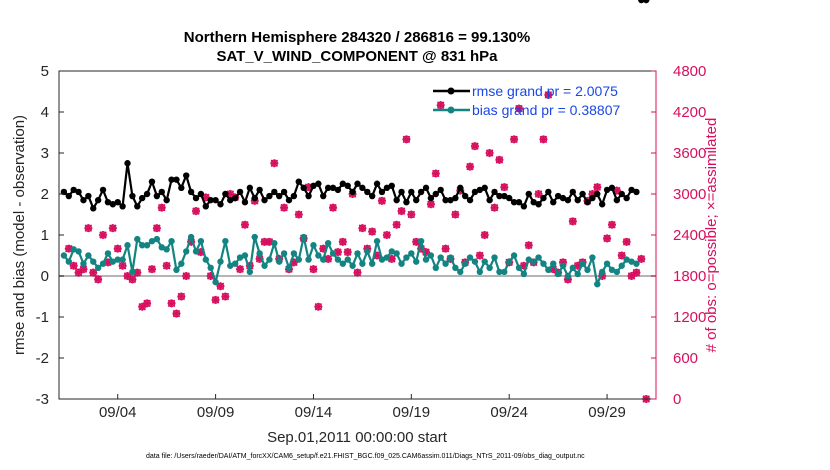 Image resolution: width=830 pixels, height=470 pixels. What do you see at coordinates (607, 412) in the screenshot?
I see `x-tick-label: 09/29` at bounding box center [607, 412].